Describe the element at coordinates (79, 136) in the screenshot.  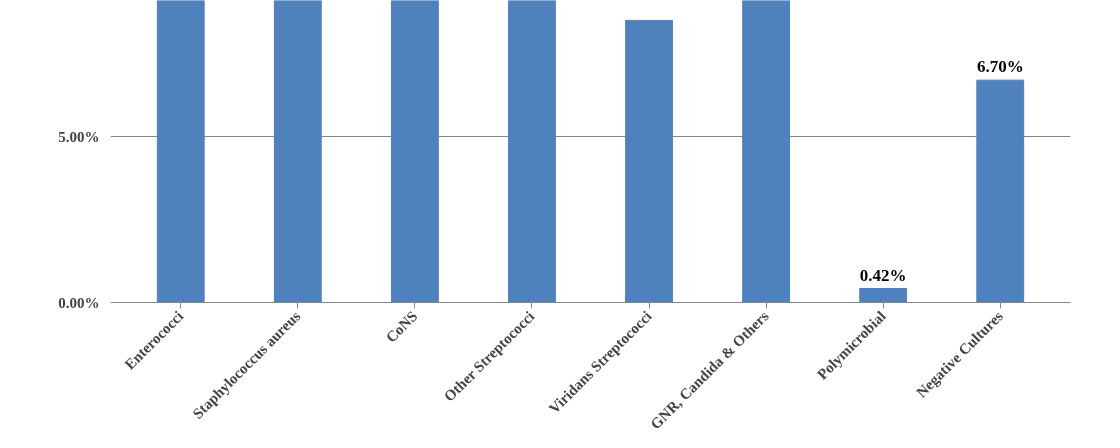
I see `y-tick-label: 5.00%` at that location.